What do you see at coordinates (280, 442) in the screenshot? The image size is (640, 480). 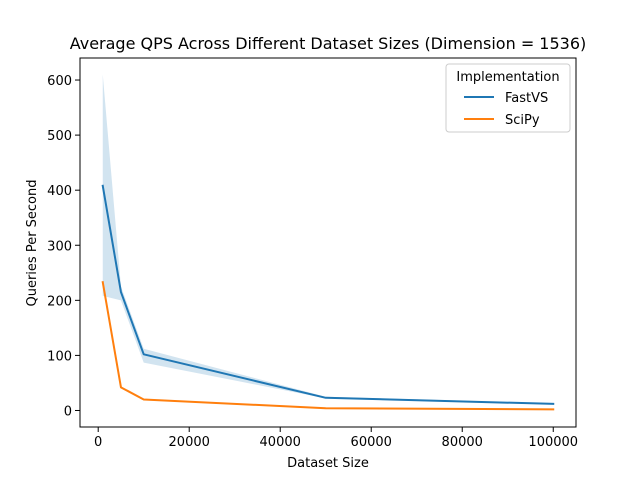 I see `x-tick-label: 40000` at bounding box center [280, 442].